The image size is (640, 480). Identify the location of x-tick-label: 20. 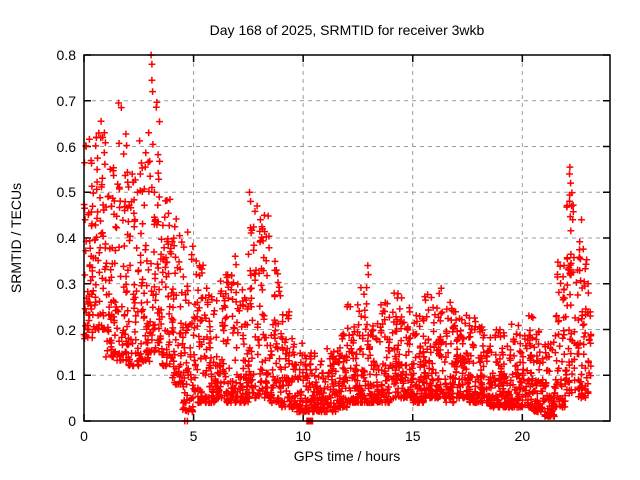
(522, 436).